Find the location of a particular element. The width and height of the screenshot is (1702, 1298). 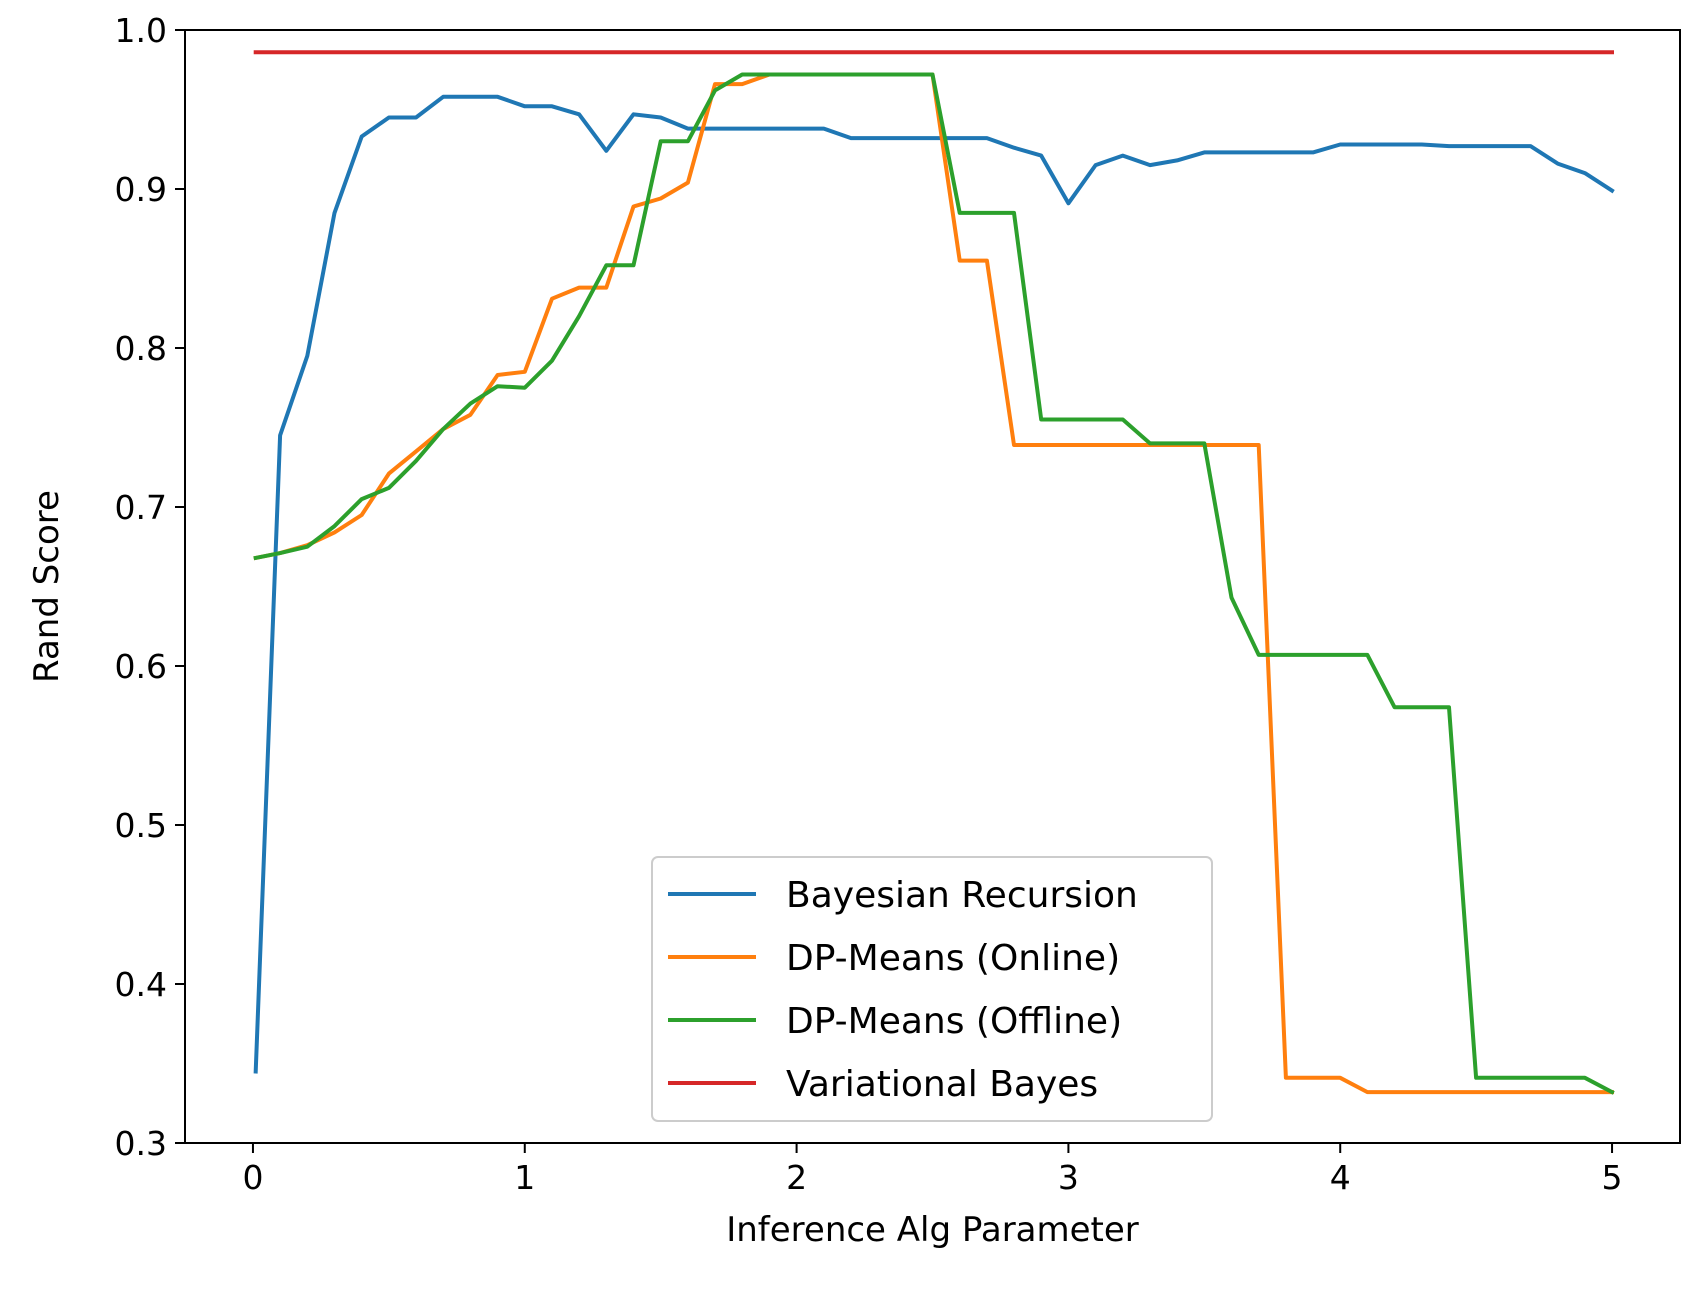

y-tick-label: 0.8 is located at coordinates (141, 348).